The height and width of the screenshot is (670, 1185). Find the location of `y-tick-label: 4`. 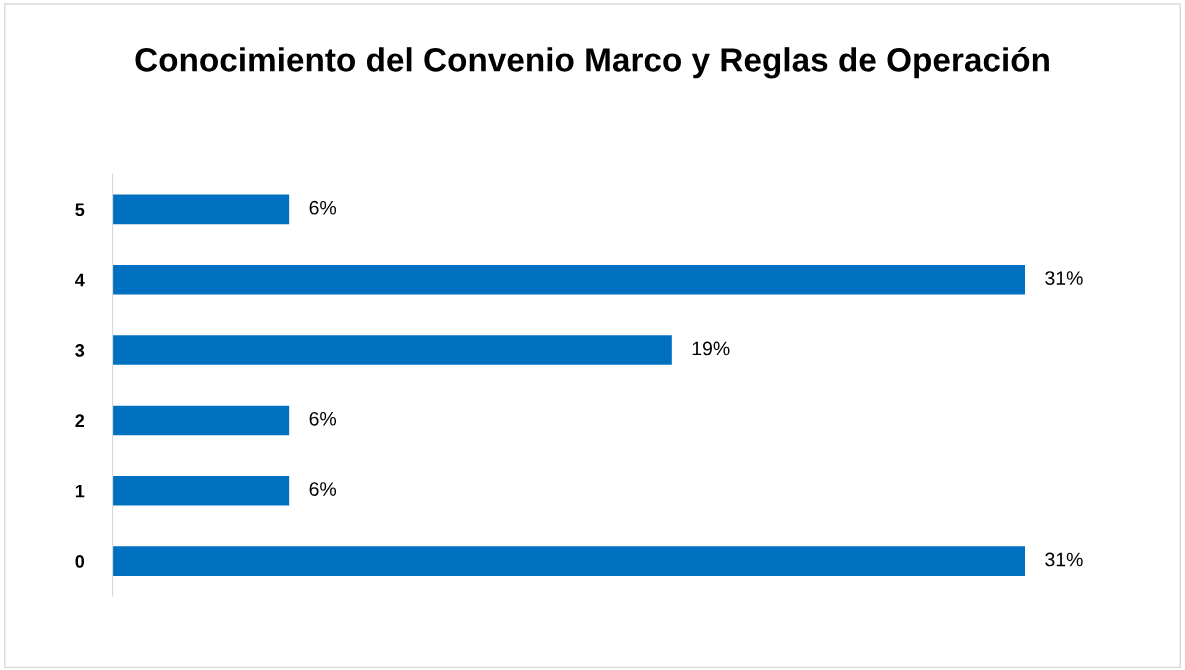

y-tick-label: 4 is located at coordinates (80, 280).